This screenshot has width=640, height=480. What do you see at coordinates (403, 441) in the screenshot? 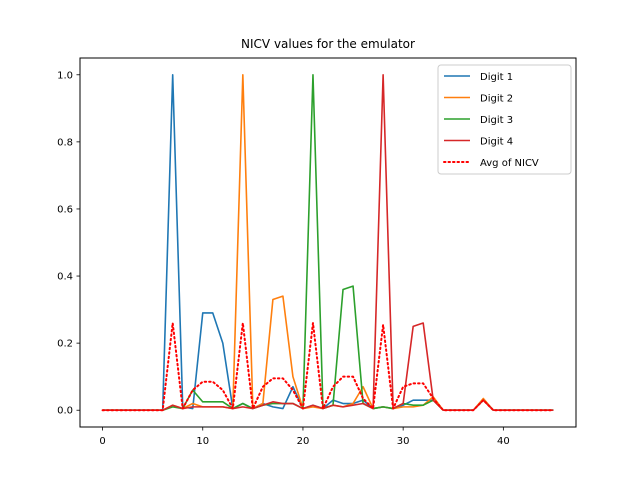
I see `x-tick-label: 30` at bounding box center [403, 441].